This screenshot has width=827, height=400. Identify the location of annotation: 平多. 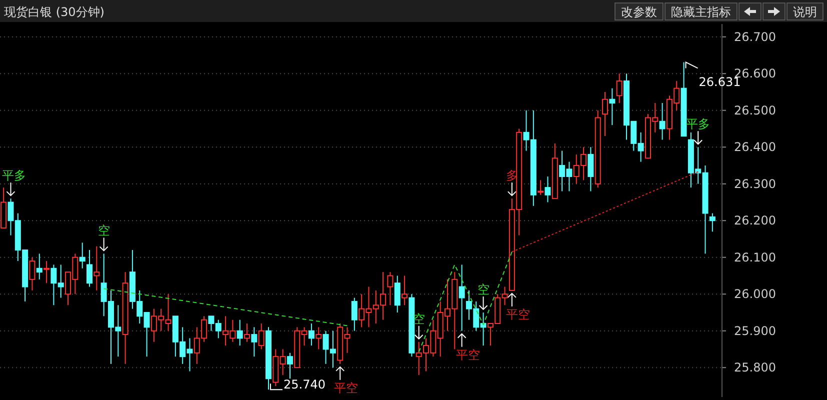
(14, 175).